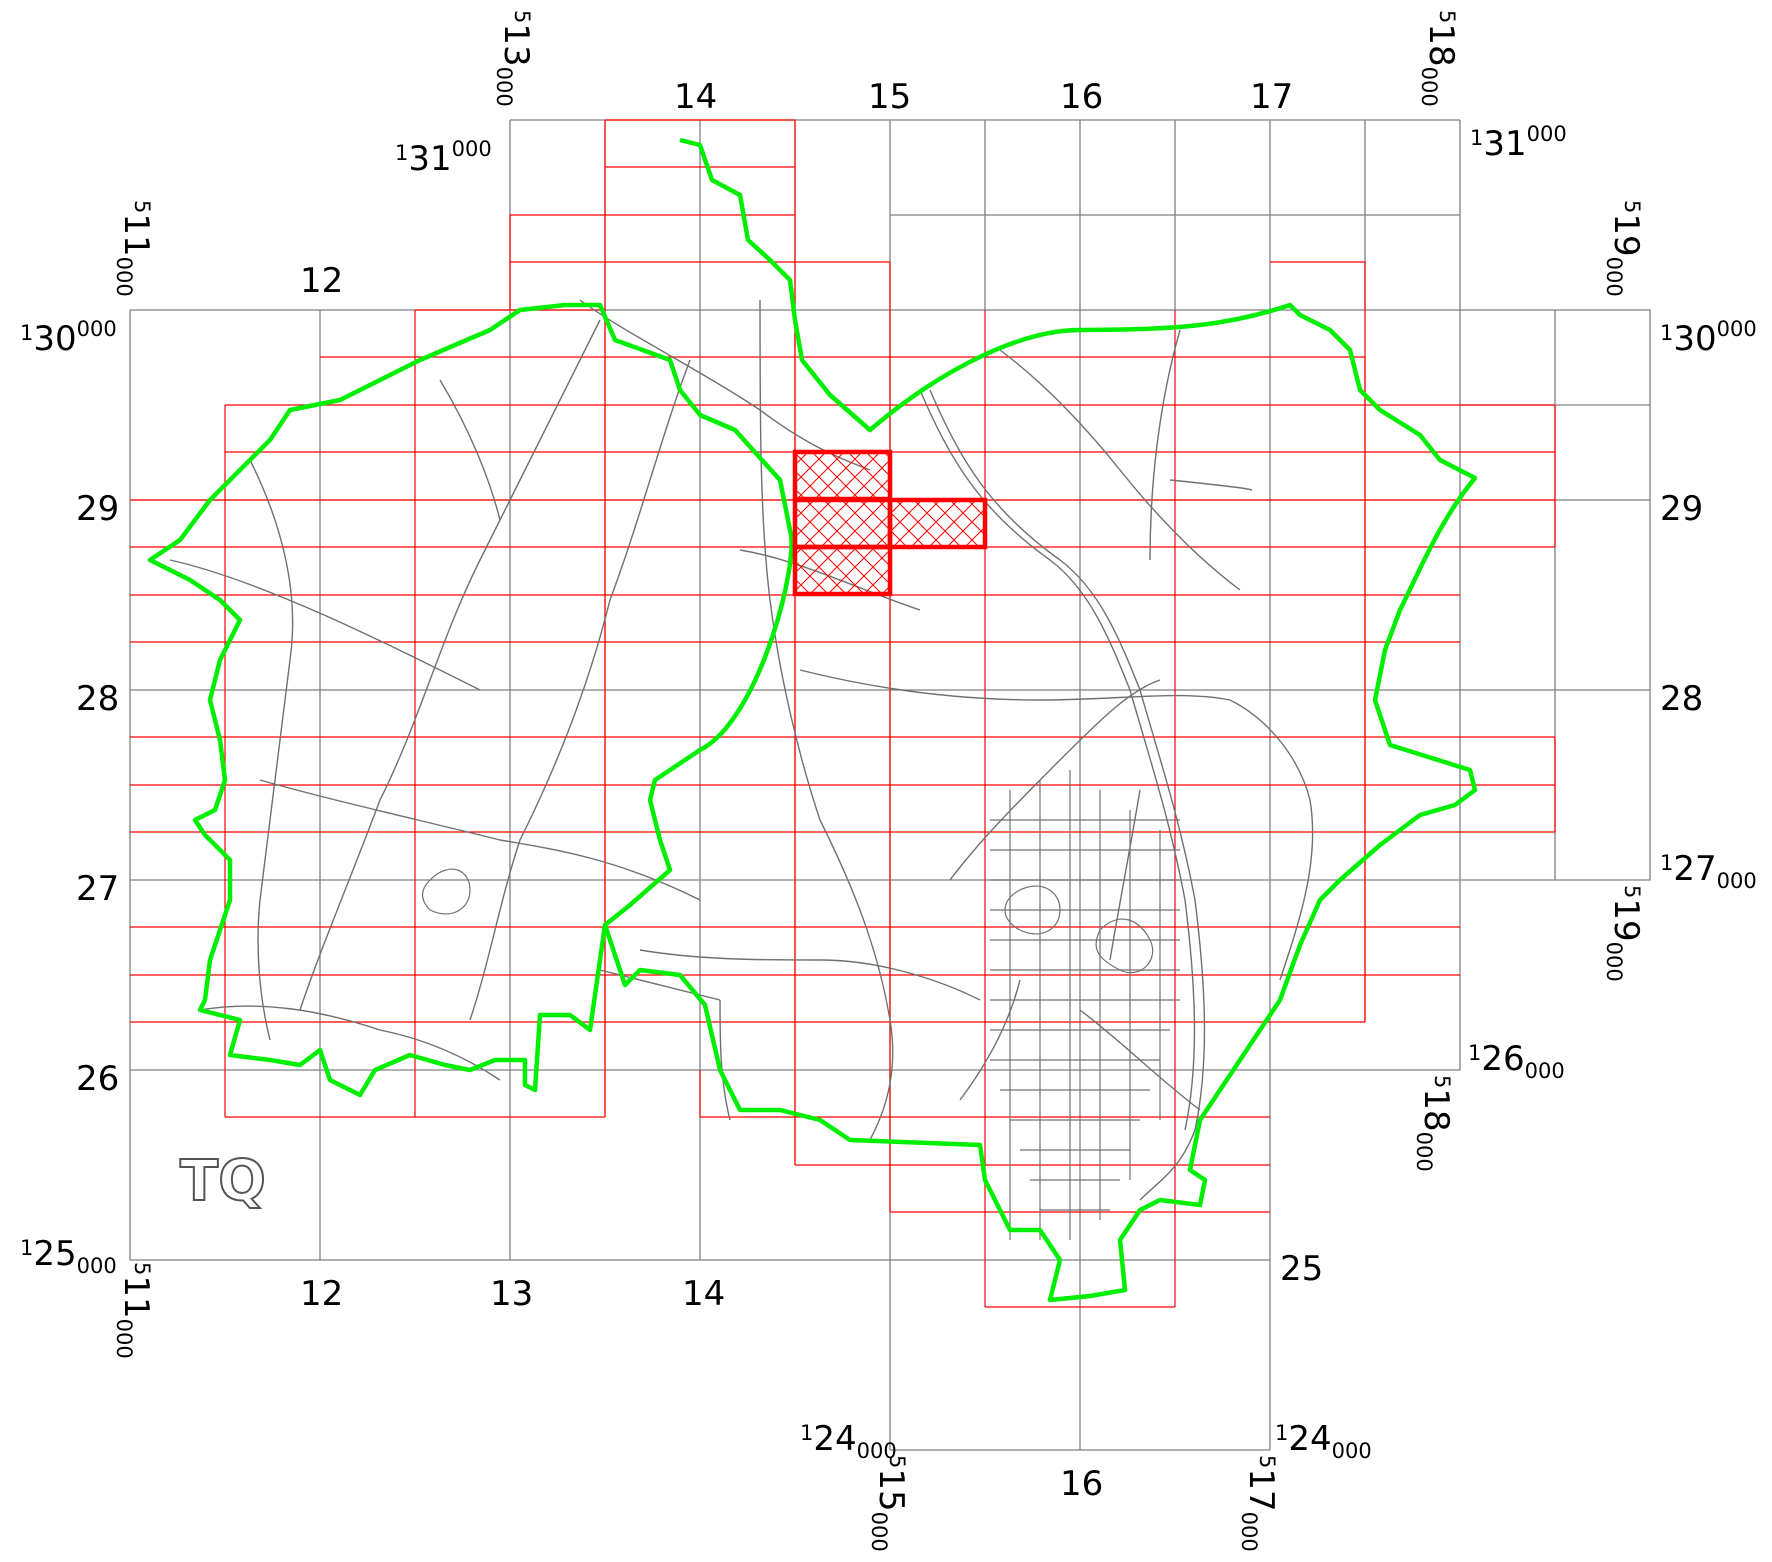 Image resolution: width=1772 pixels, height=1562 pixels. Describe the element at coordinates (97, 889) in the screenshot. I see `km-label-left: 27` at that location.